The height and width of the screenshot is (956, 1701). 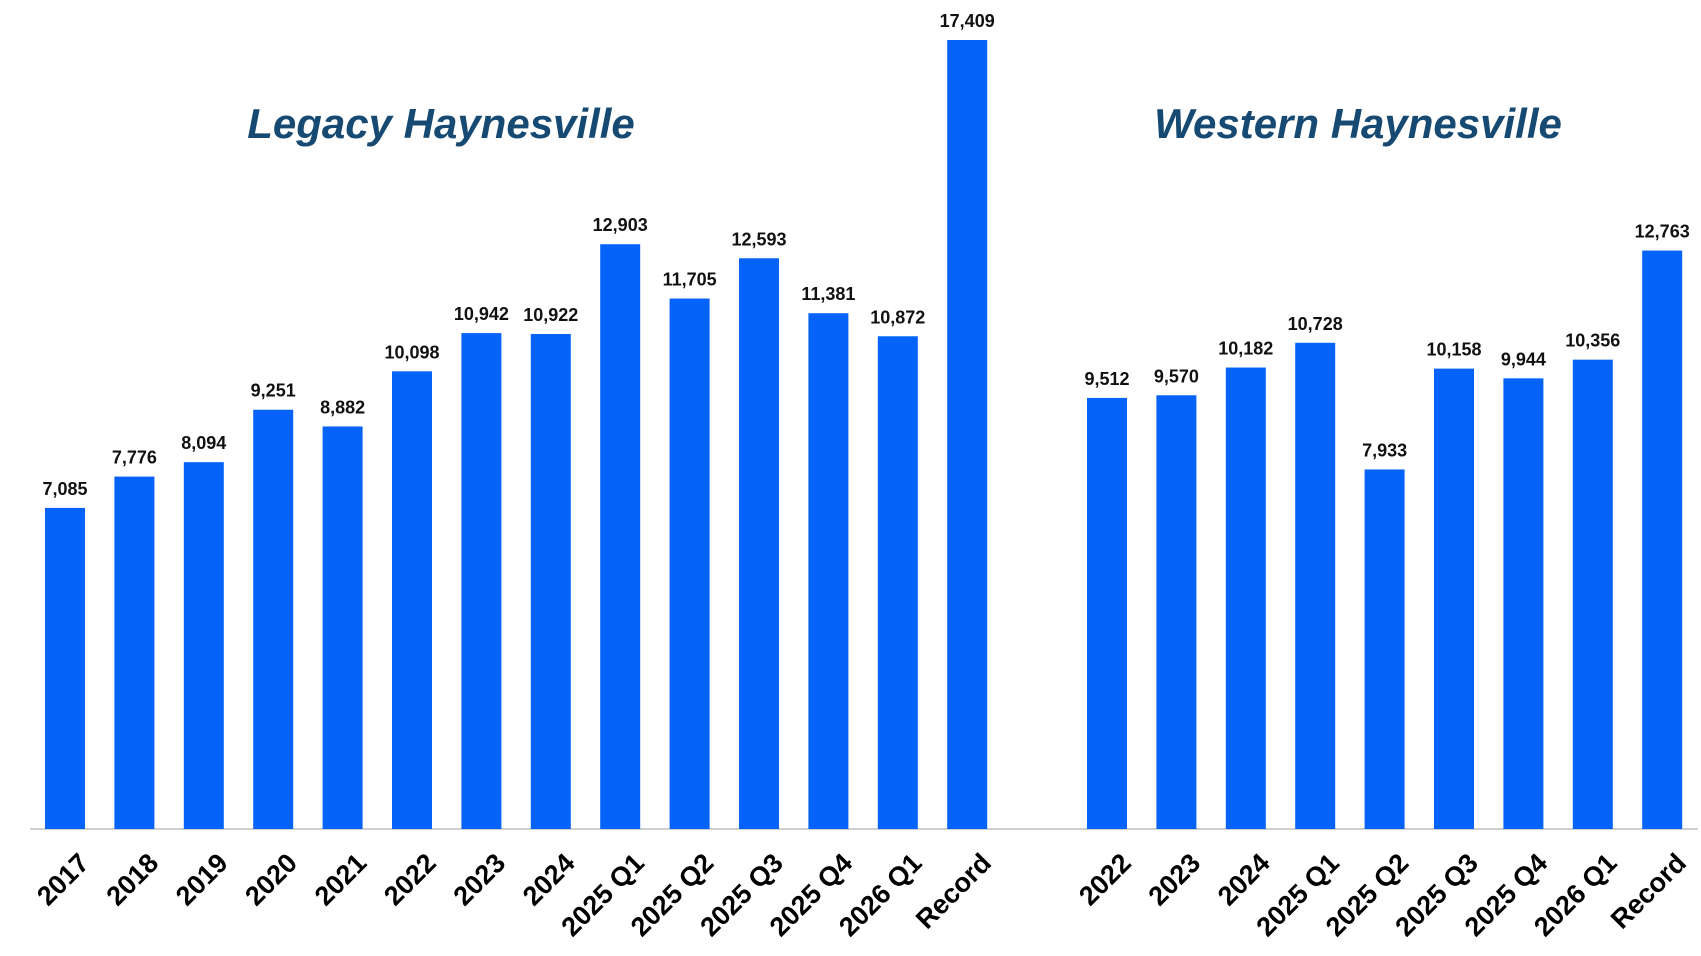 What do you see at coordinates (411, 352) in the screenshot?
I see `value-label: 10,098` at bounding box center [411, 352].